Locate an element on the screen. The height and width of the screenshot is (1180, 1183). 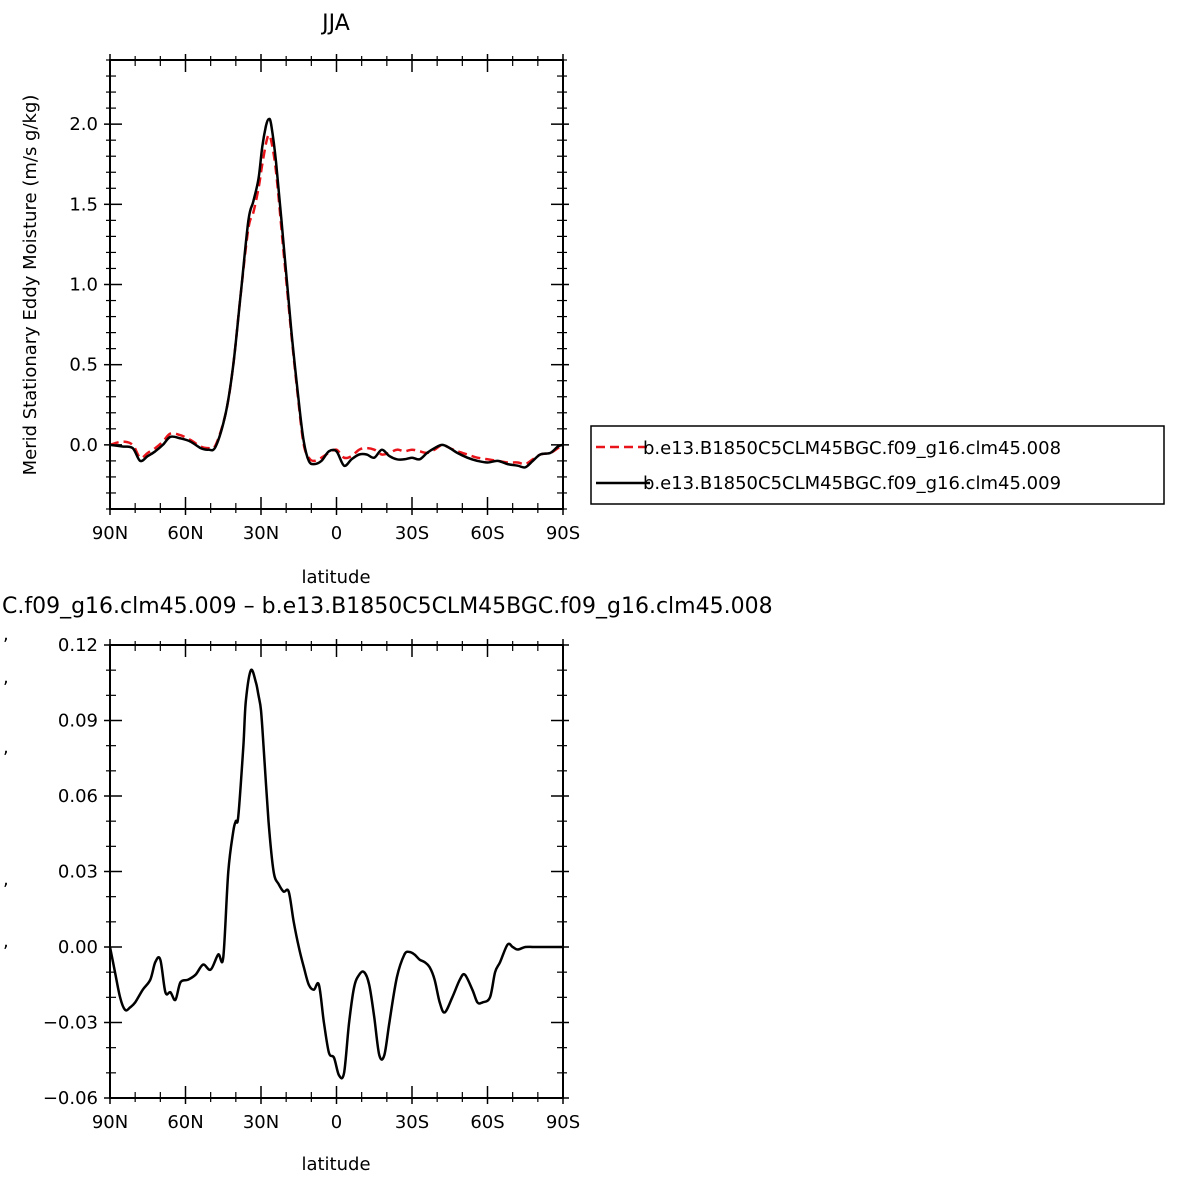
y-tick-label: 0.5 is located at coordinates (83, 365).